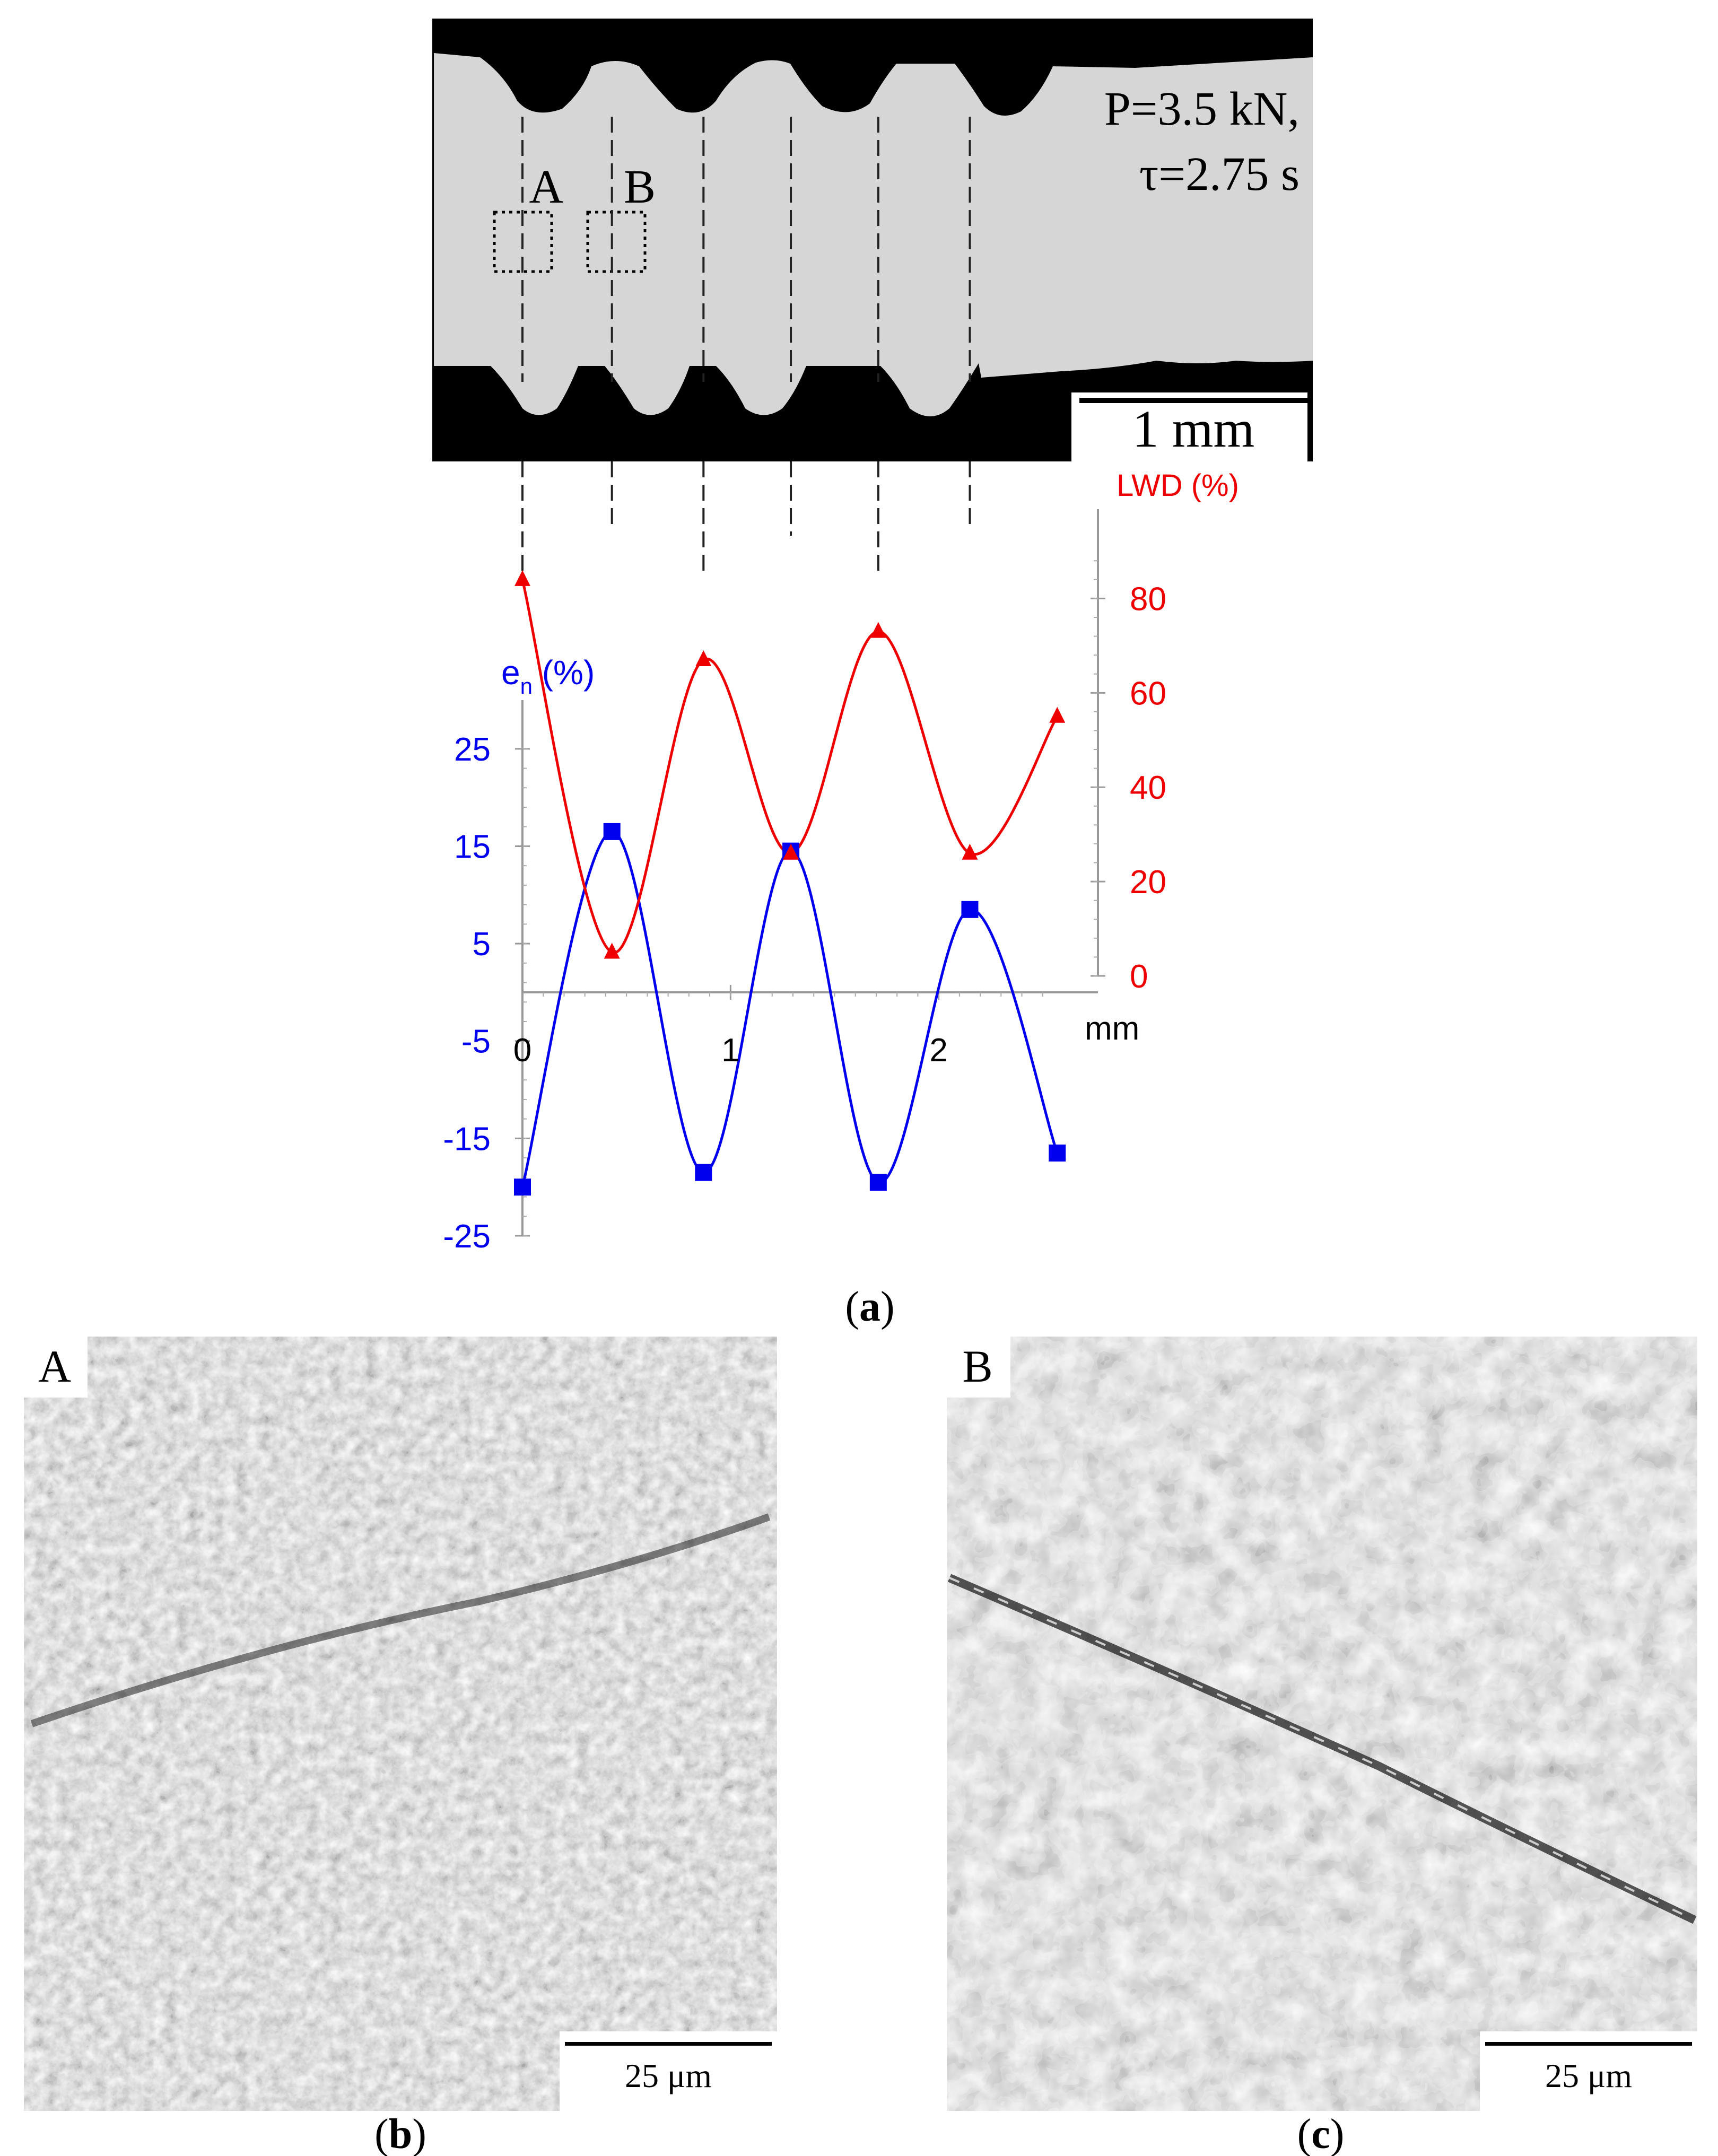  I want to click on guide-lines, so click(746, 351).